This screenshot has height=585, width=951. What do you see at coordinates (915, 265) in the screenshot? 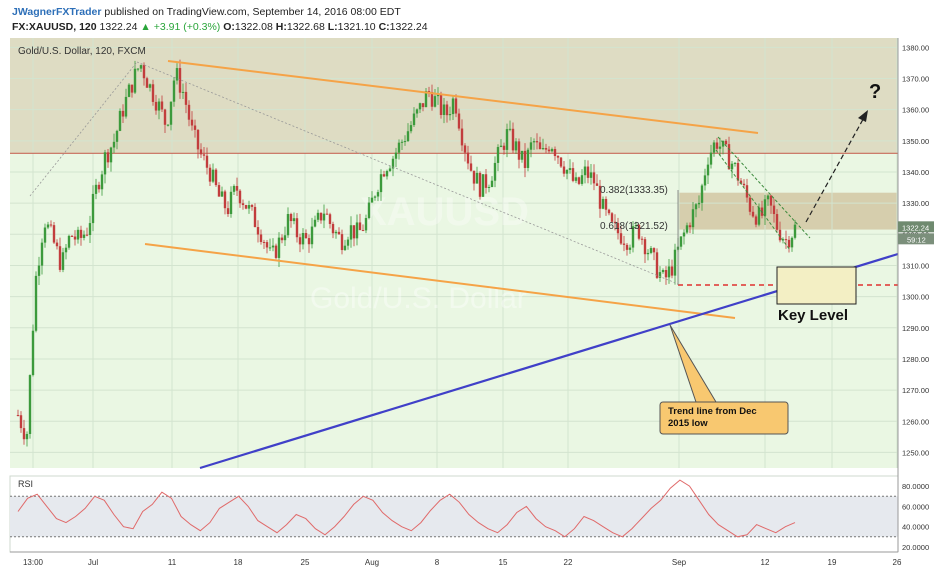
I see `price-tick-label: 1310.00` at bounding box center [915, 265].